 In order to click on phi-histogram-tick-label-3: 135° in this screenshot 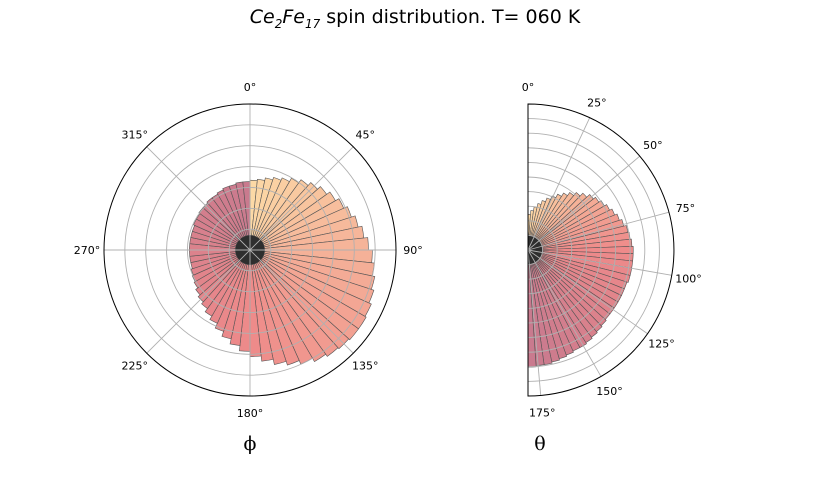, I will do `click(365, 365)`.